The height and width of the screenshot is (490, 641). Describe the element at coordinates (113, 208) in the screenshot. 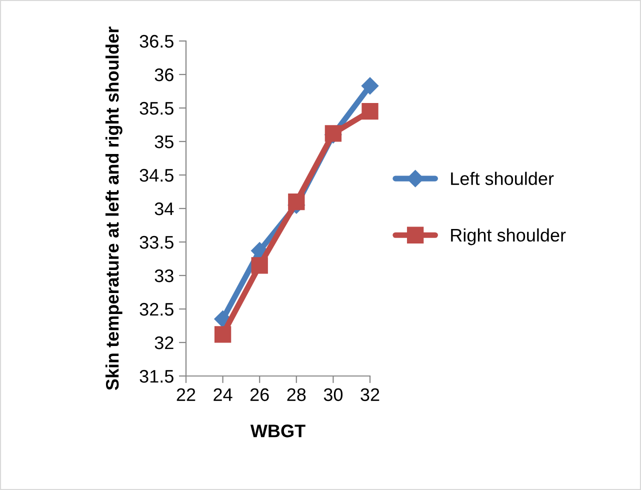

I see `y-axis-title: Skin temperature at left and right shoulder` at that location.